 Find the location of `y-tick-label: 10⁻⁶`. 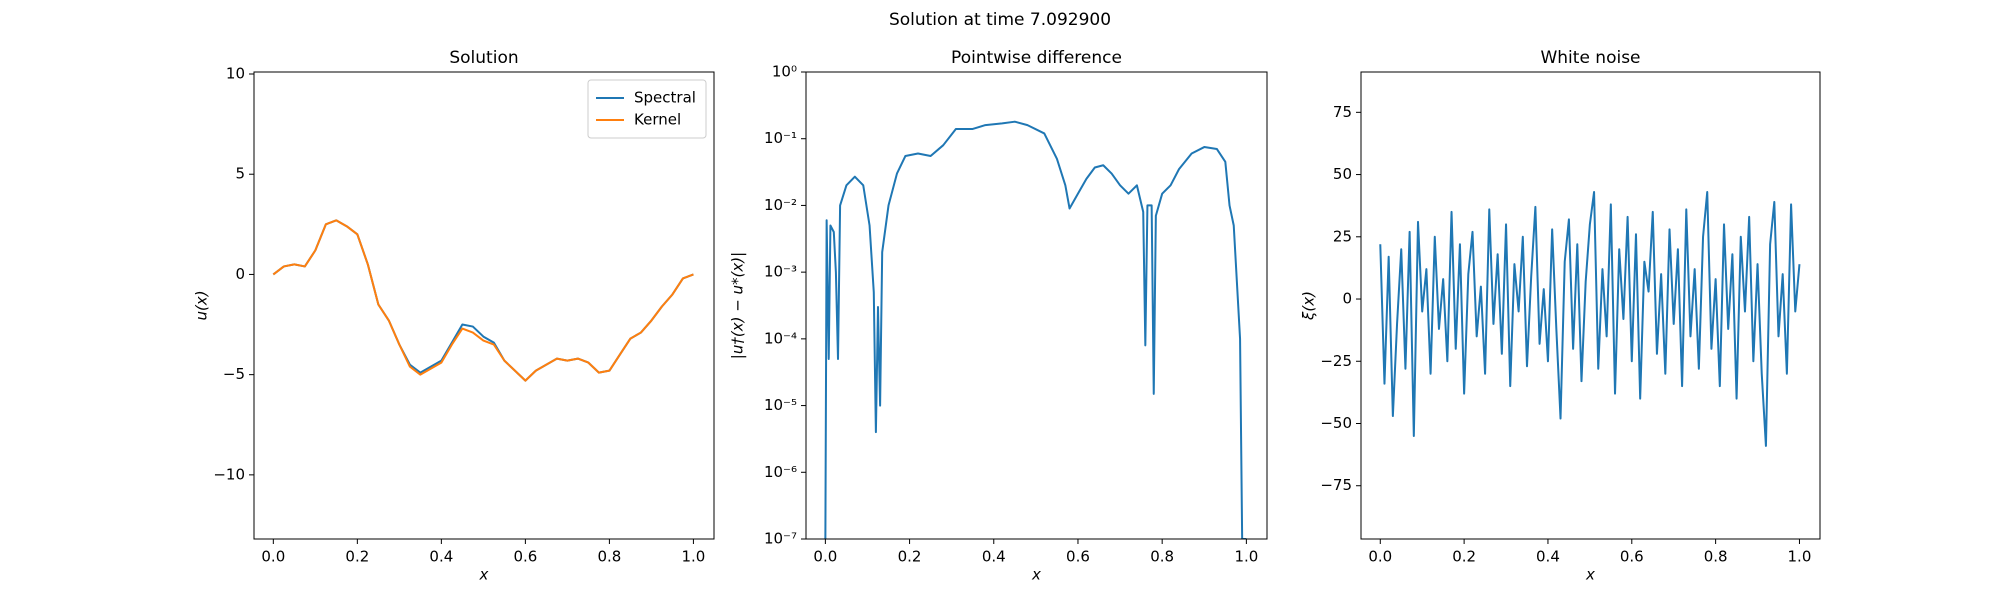

y-tick-label: 10⁻⁶ is located at coordinates (780, 472).